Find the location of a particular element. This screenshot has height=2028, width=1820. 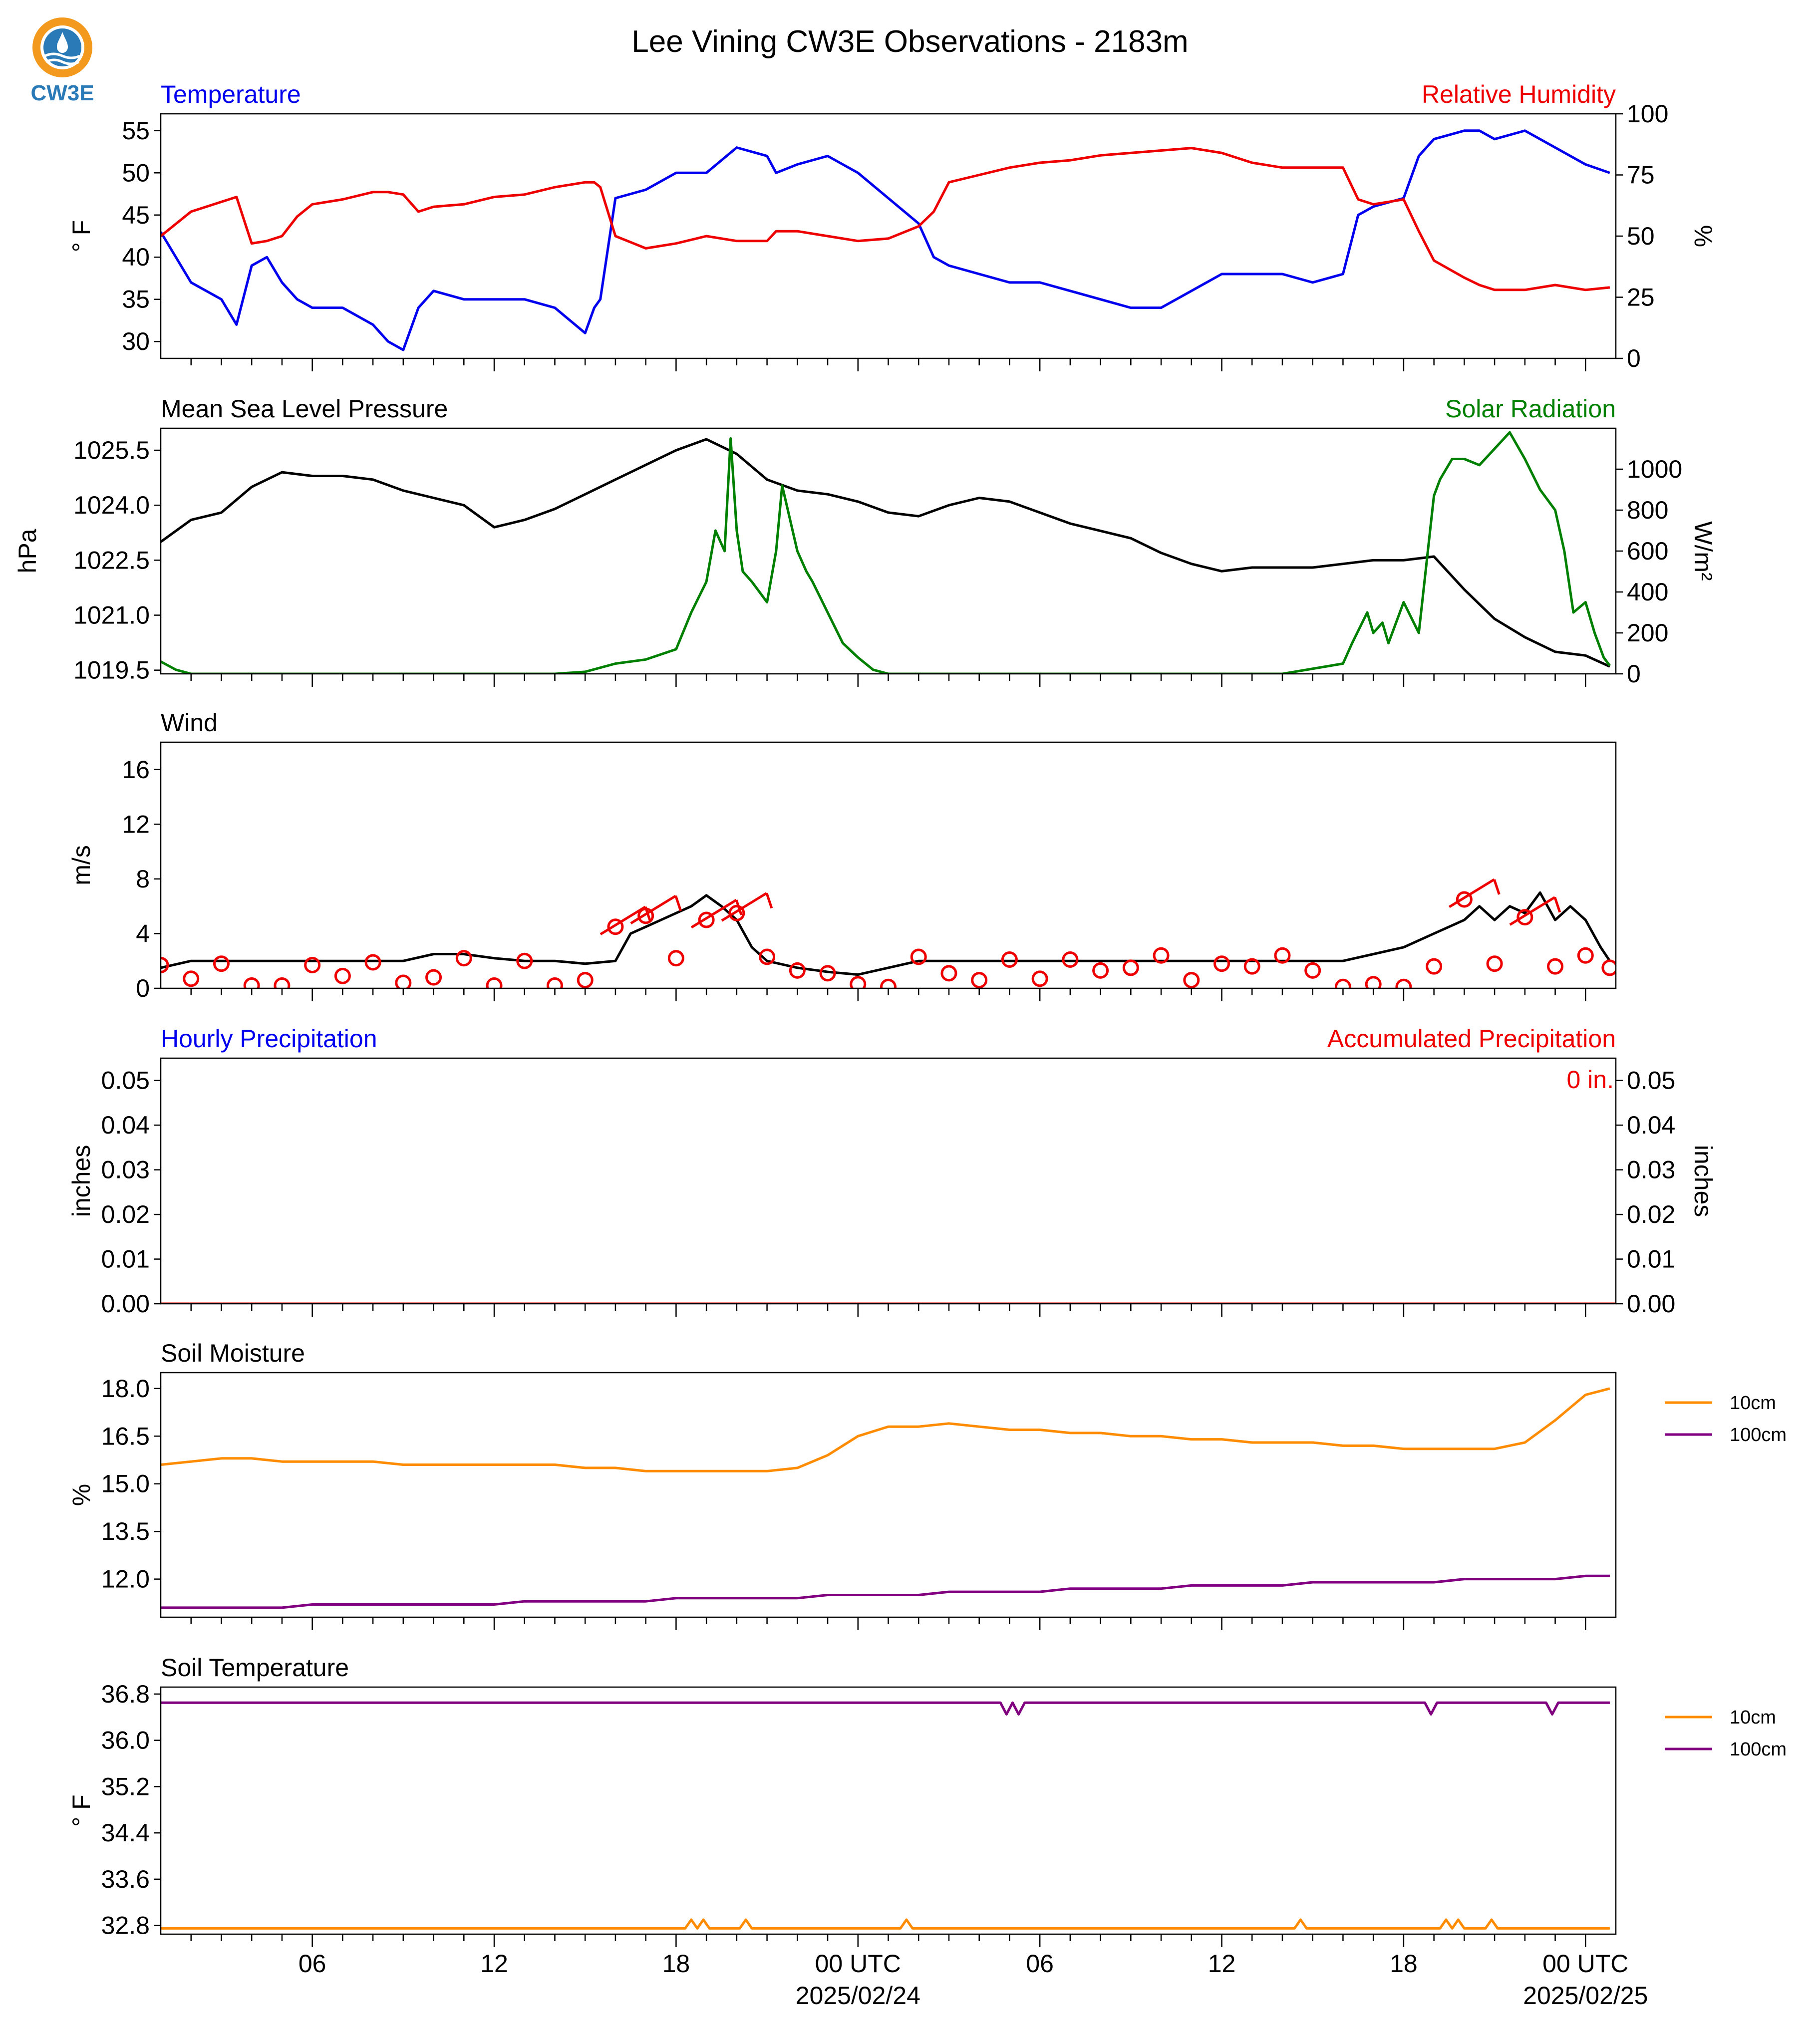

y-tick-label: 16.5 is located at coordinates (125, 1436).